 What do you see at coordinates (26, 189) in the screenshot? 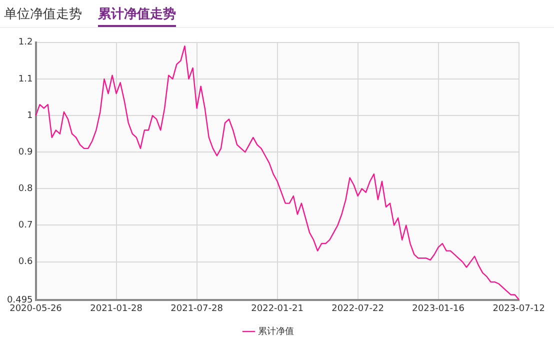
I see `y-tick-label: 0.8` at bounding box center [26, 189].